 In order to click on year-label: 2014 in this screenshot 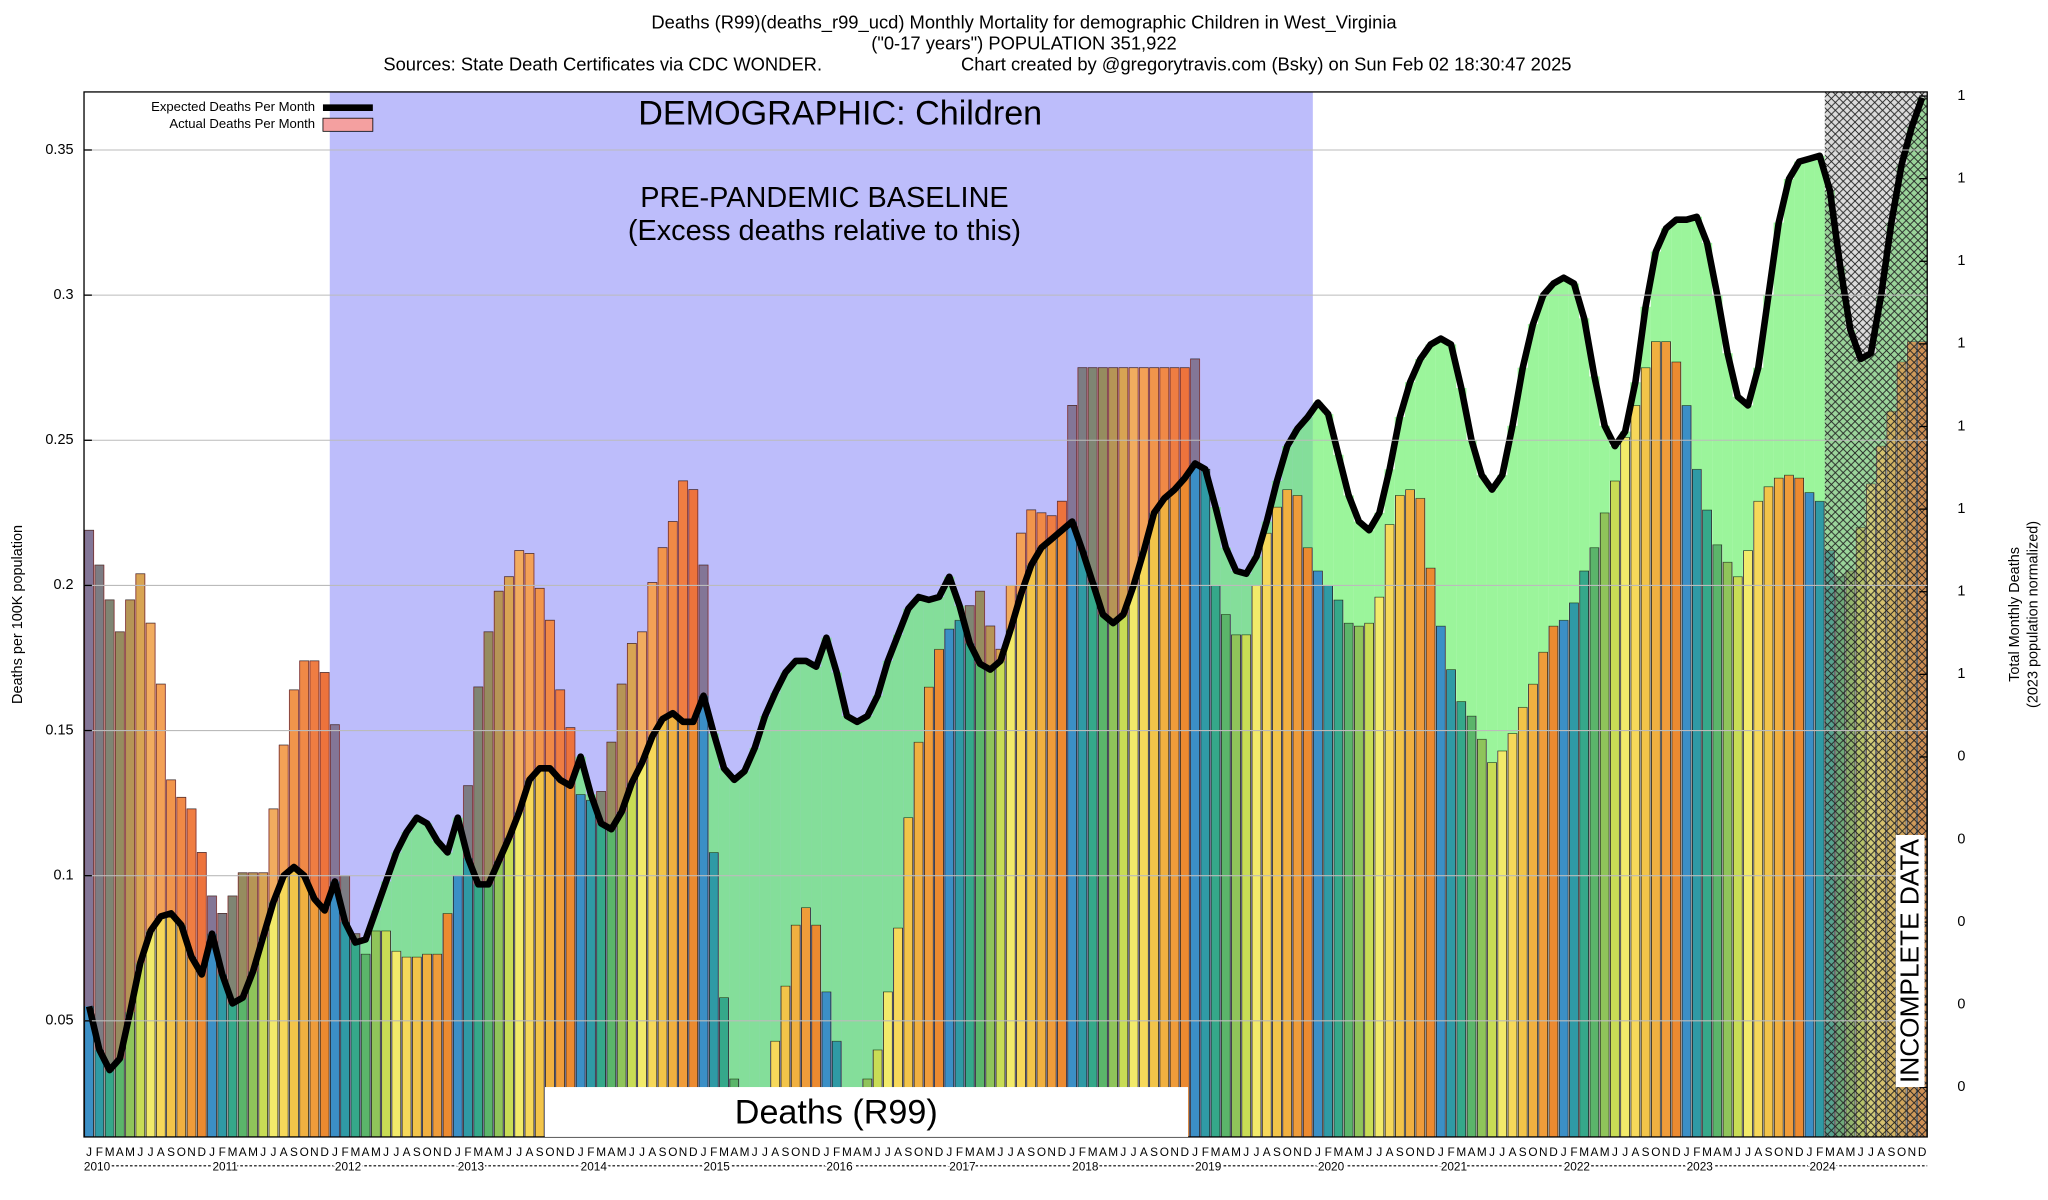, I will do `click(594, 1166)`.